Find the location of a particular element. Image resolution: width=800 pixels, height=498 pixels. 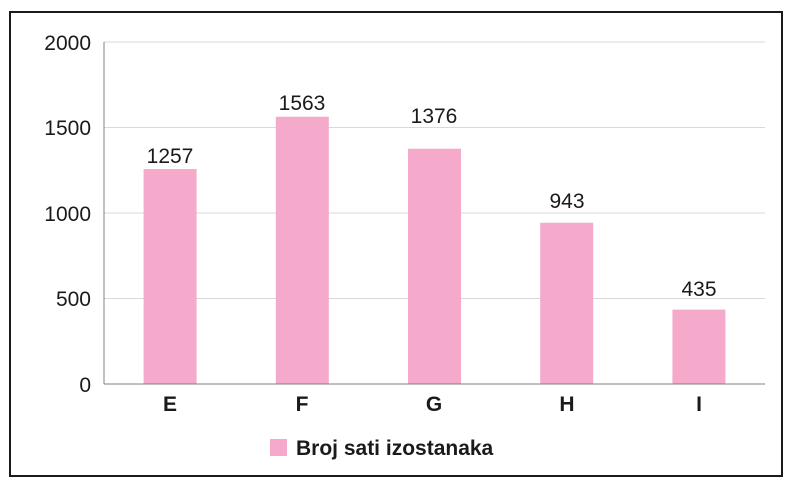

x-tick-label: H is located at coordinates (566, 404).